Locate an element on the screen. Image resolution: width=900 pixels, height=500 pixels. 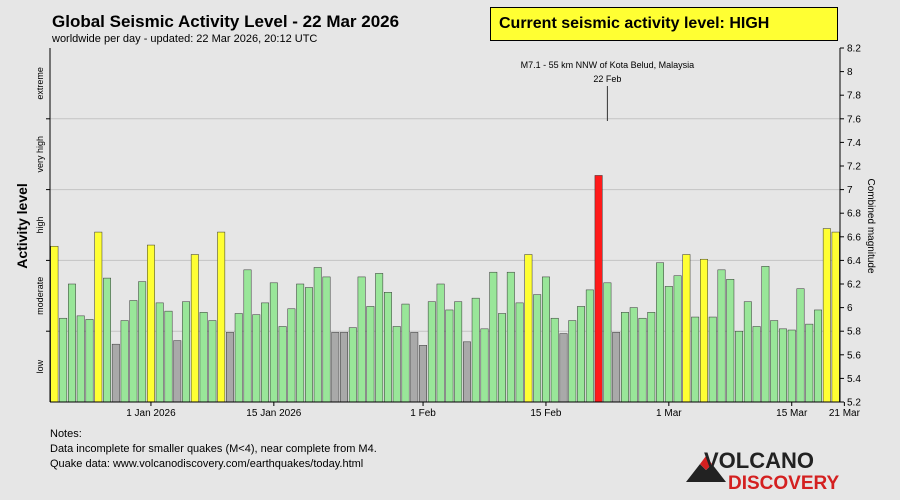
x-tick-label: 21 Mar is located at coordinates (845, 413).